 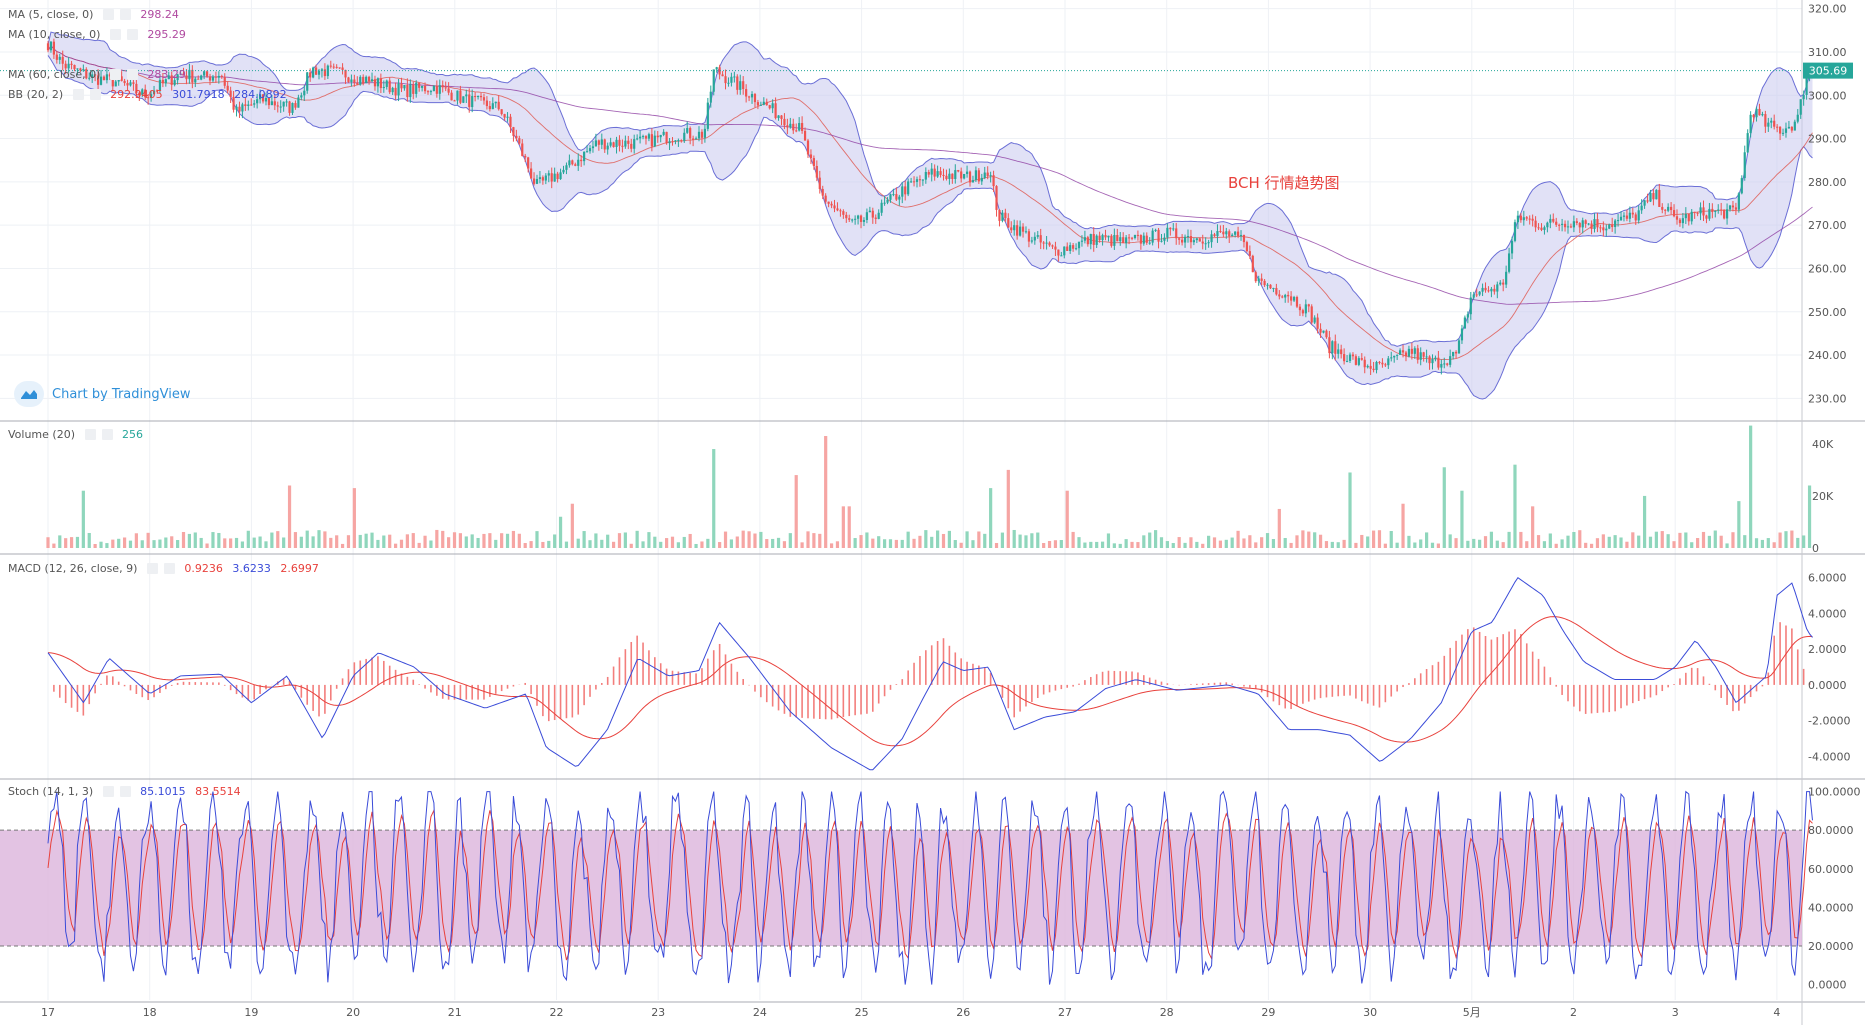 What do you see at coordinates (963, 1012) in the screenshot?
I see `time-axis-tick: 26` at bounding box center [963, 1012].